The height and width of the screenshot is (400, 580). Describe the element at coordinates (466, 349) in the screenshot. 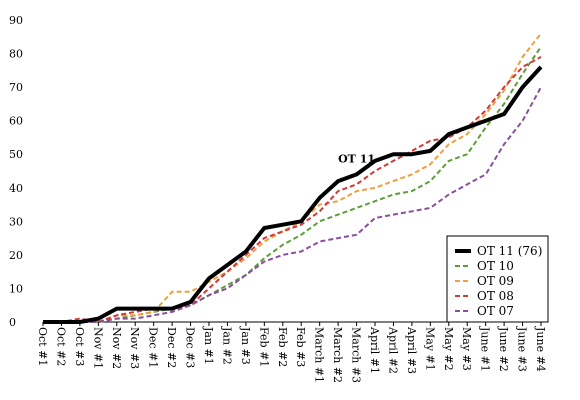

I see `x-tick-label: May #3` at that location.